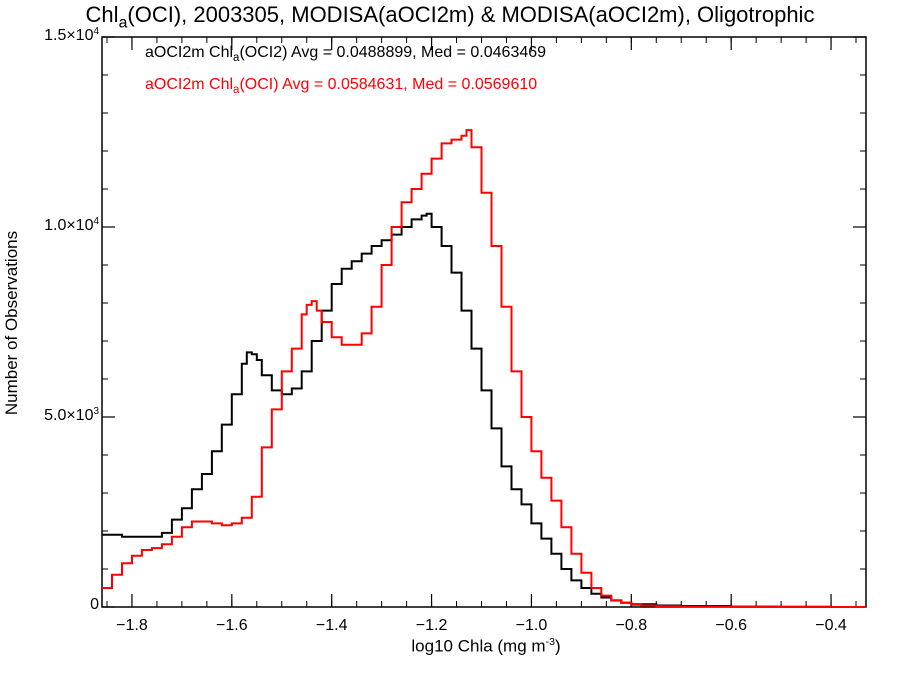 The width and height of the screenshot is (900, 675). I want to click on x-tick-label: −1.6, so click(232, 625).